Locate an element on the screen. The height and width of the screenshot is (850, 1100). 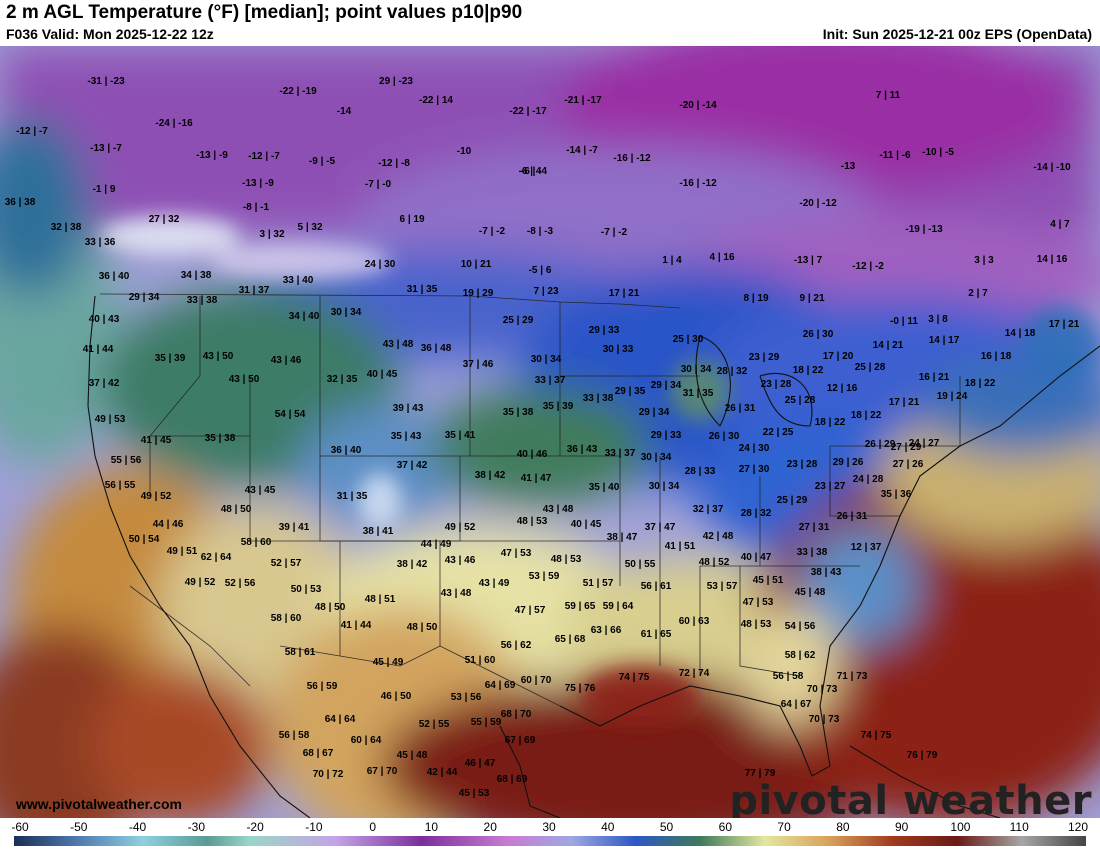
point-value: 34 | 40 is located at coordinates (304, 316).